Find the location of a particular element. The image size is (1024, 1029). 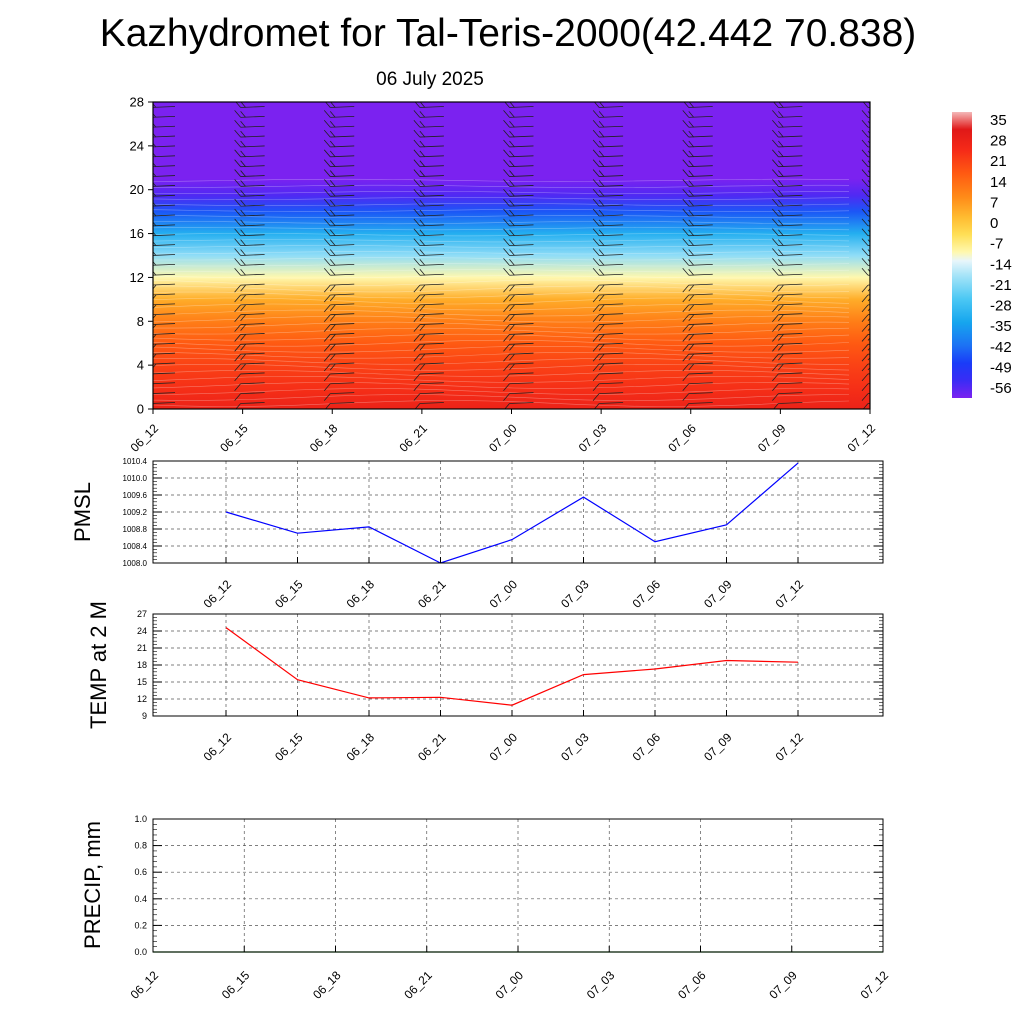

colorbar-label: 0 is located at coordinates (994, 223).